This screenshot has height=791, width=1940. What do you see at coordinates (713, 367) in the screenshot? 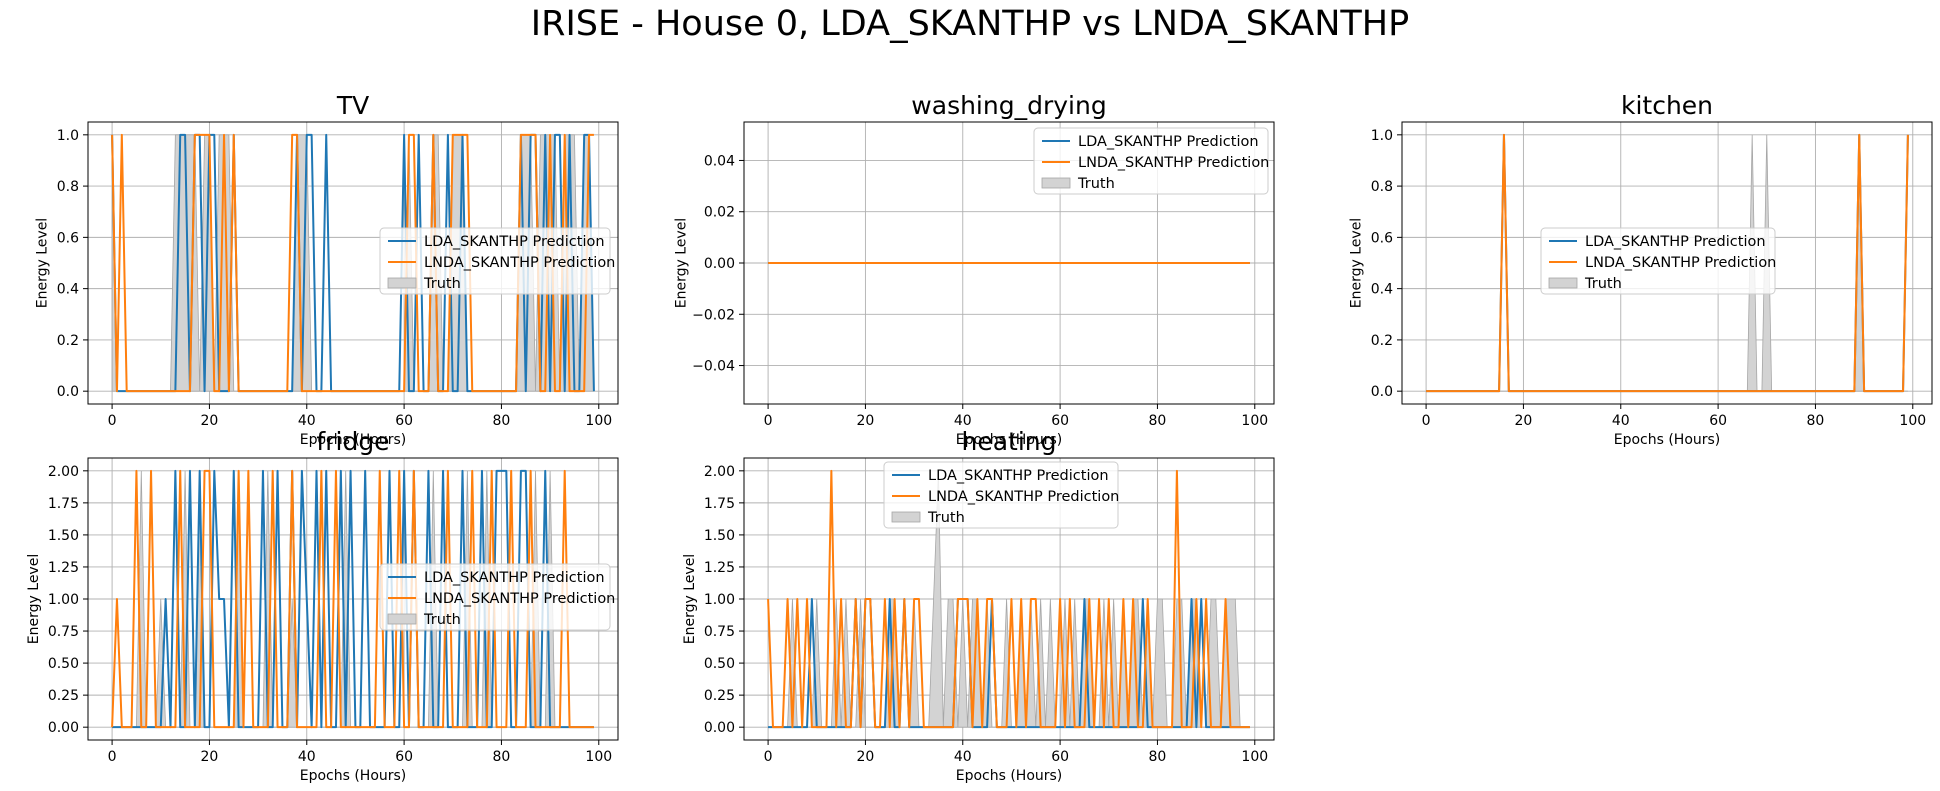
I see `y-tick-label: −0.04` at bounding box center [713, 367].